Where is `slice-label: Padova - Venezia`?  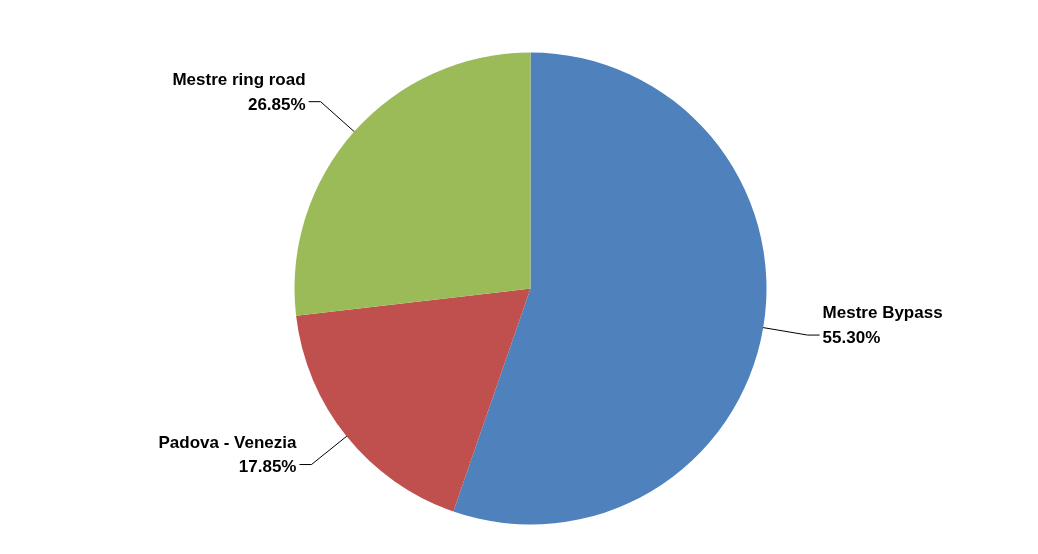
slice-label: Padova - Venezia is located at coordinates (228, 442).